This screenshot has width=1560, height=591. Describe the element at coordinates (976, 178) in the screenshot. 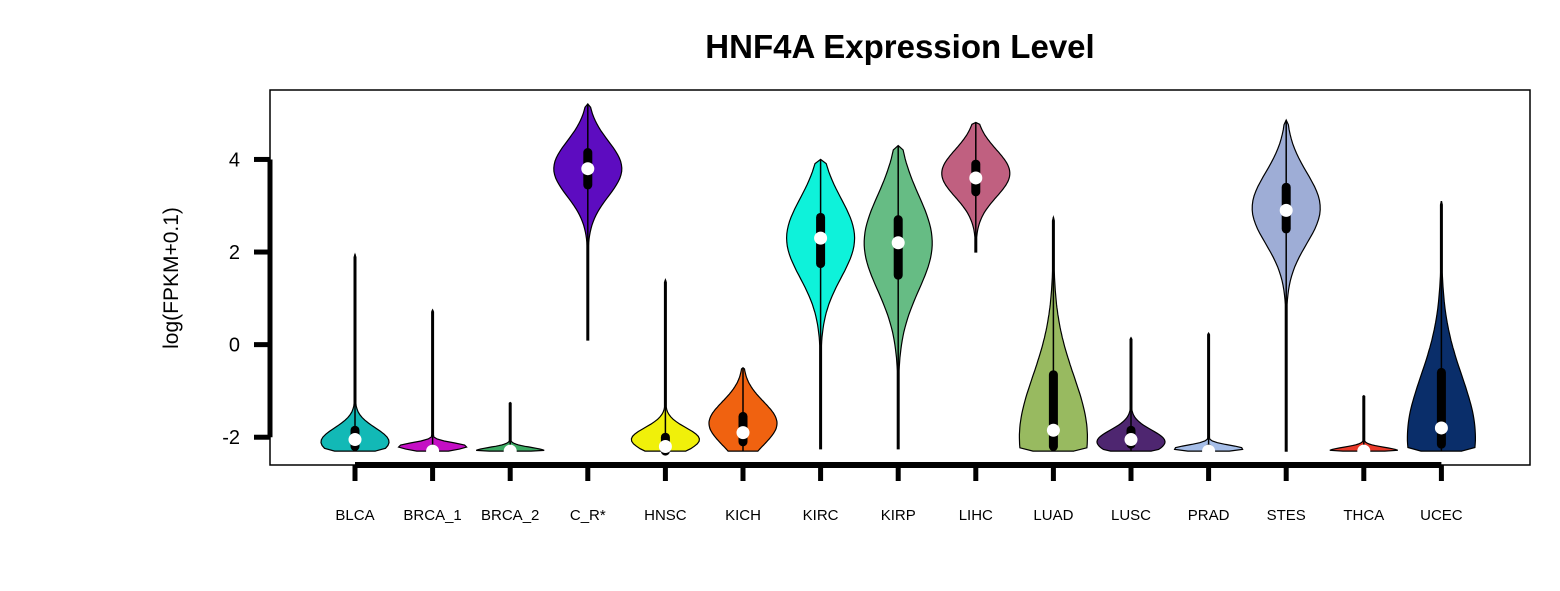

I see `median-point-LIHC` at that location.